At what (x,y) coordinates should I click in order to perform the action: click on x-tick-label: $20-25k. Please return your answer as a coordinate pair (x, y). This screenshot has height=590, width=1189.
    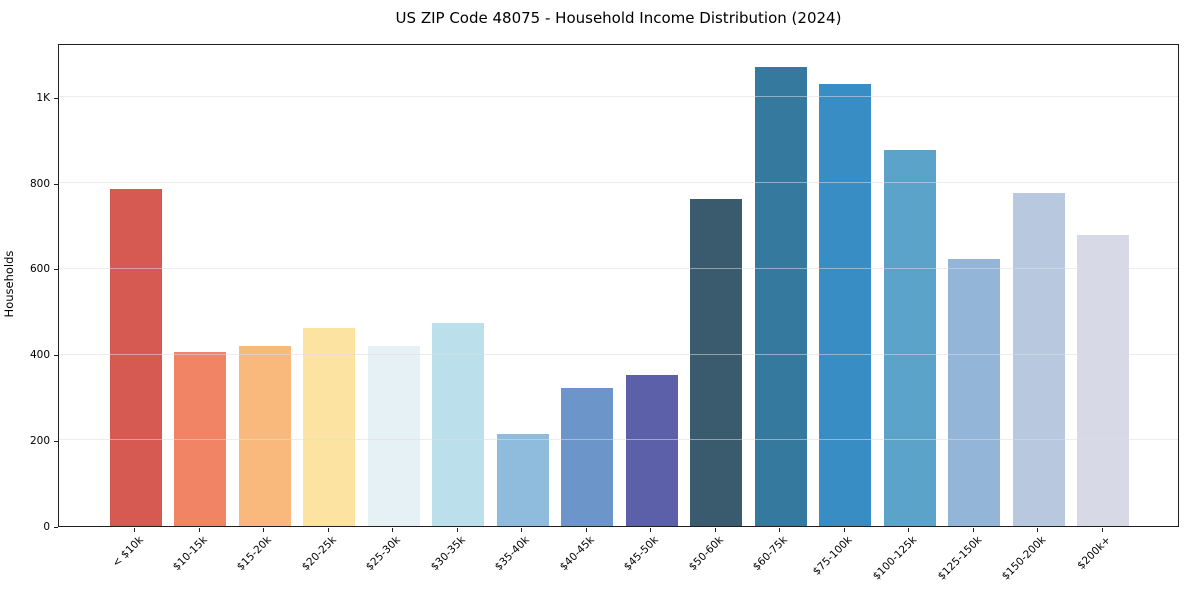
    Looking at the image, I should click on (319, 554).